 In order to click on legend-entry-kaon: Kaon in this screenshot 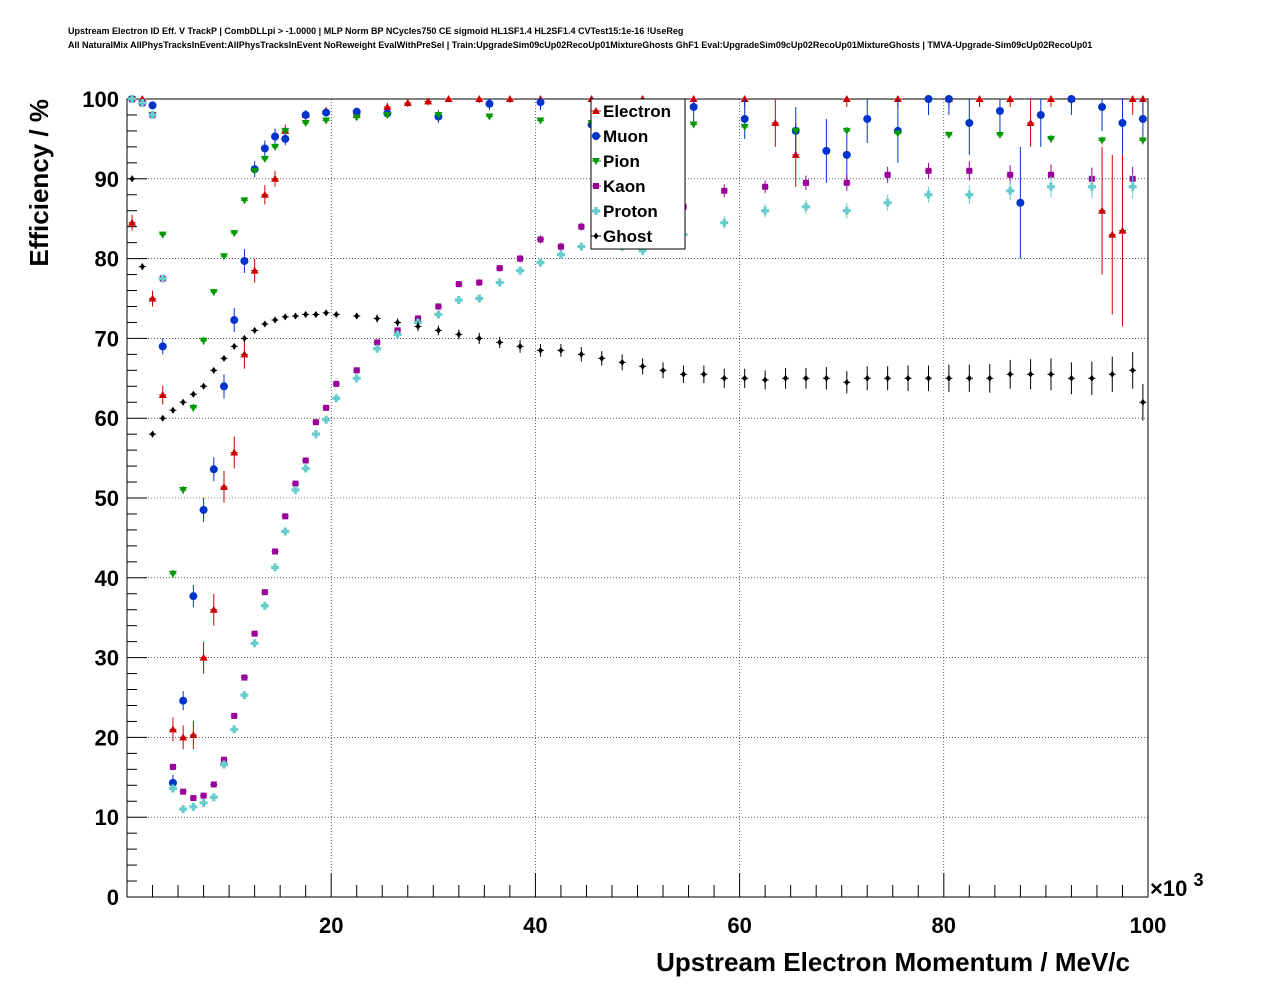, I will do `click(618, 186)`.